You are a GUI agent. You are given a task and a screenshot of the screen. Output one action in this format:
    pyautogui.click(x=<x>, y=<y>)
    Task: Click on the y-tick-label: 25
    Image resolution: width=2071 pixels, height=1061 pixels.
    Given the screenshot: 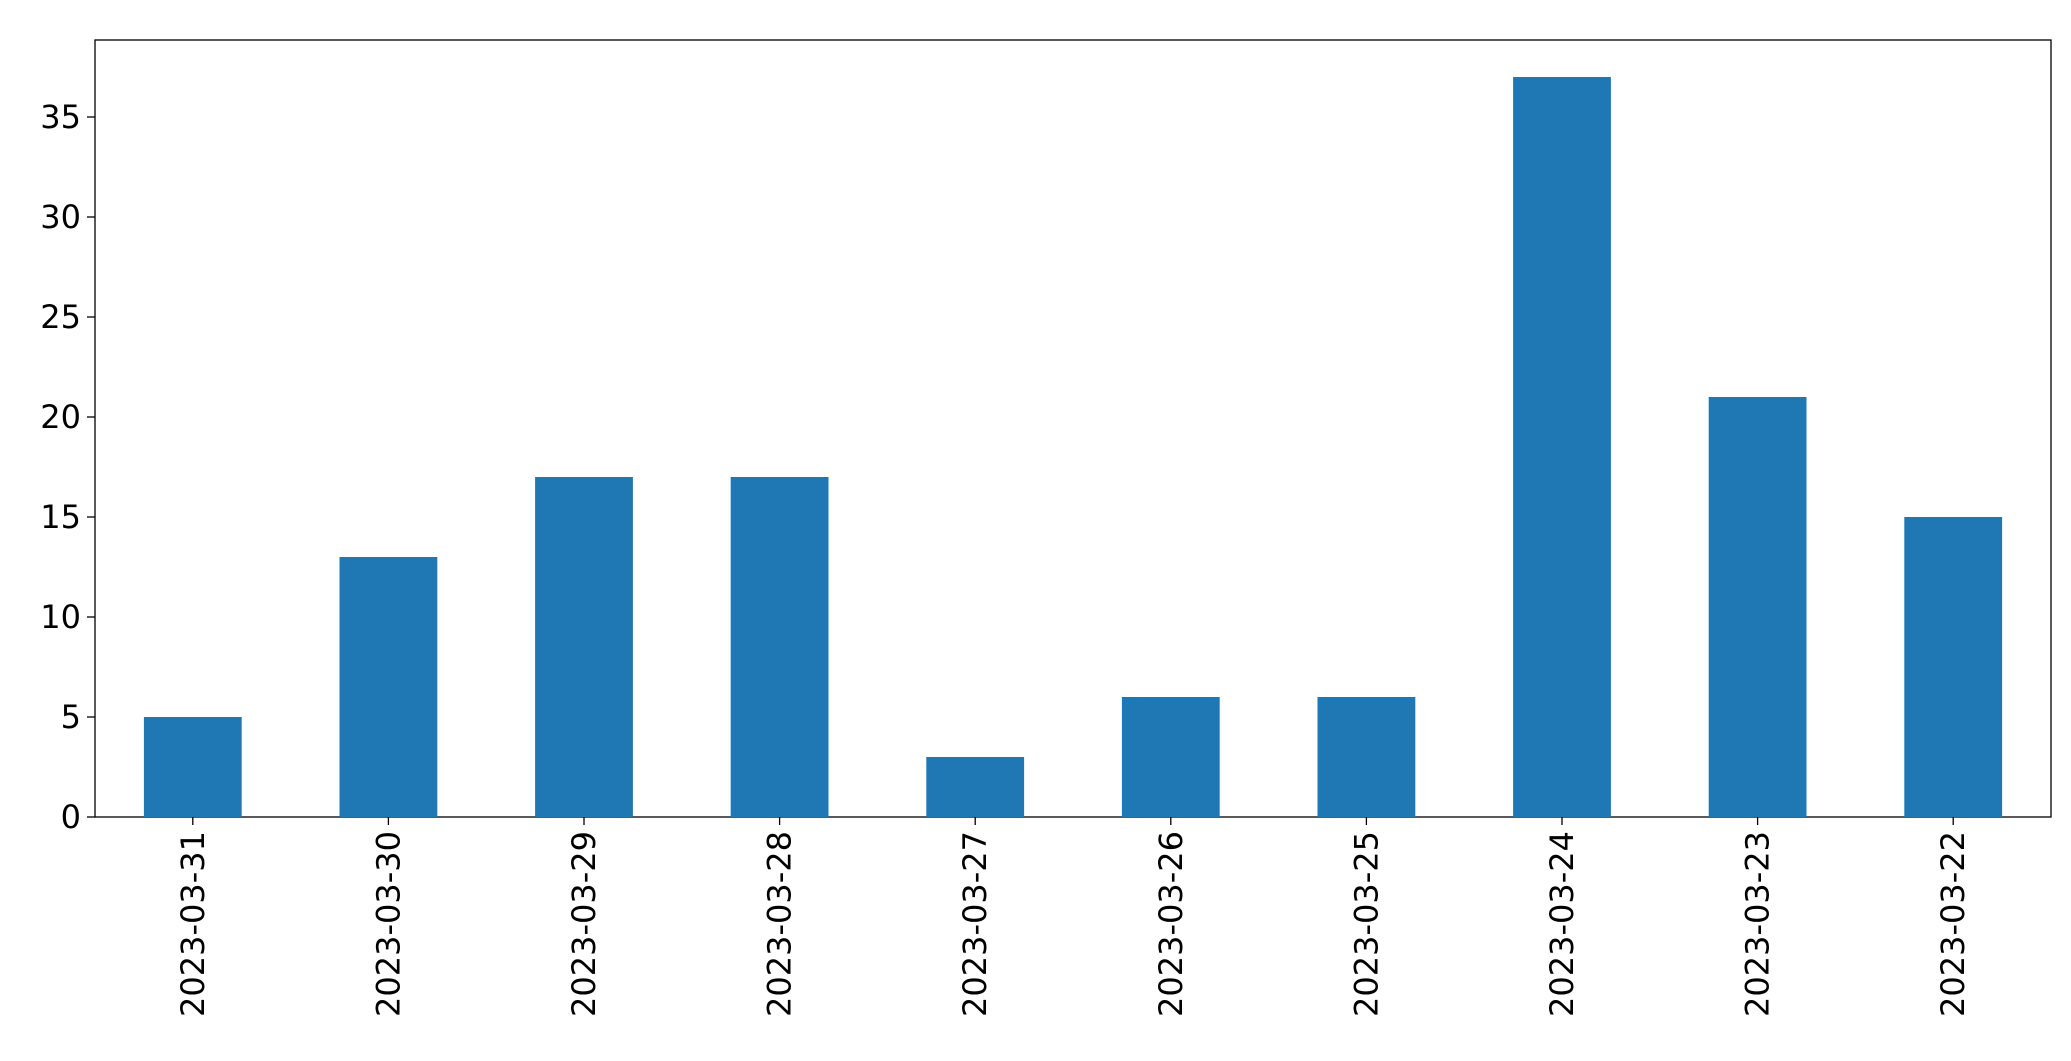 What is the action you would take?
    pyautogui.click(x=60, y=317)
    